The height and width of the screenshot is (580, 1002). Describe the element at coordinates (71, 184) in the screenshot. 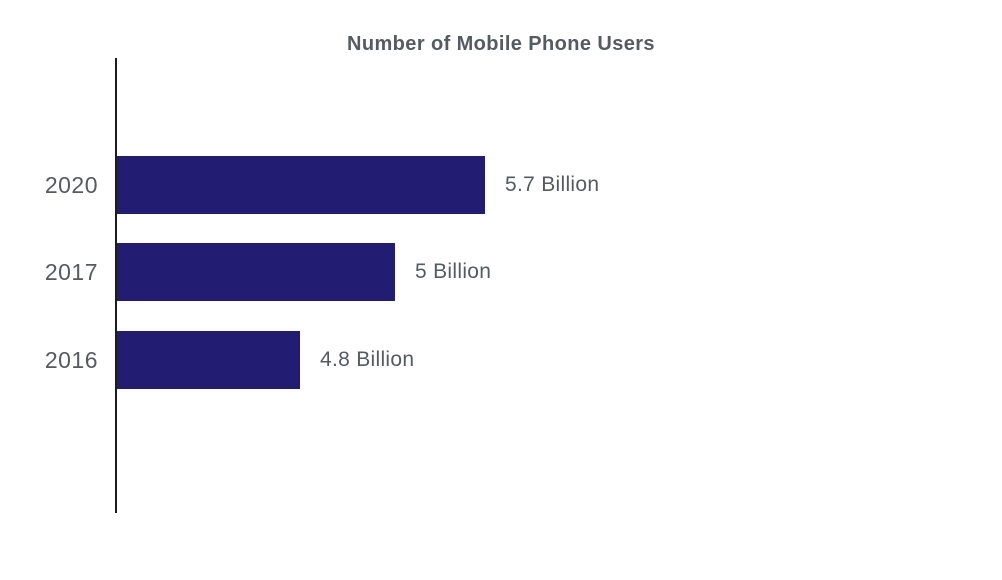

I see `category-label-2020: 2020` at that location.